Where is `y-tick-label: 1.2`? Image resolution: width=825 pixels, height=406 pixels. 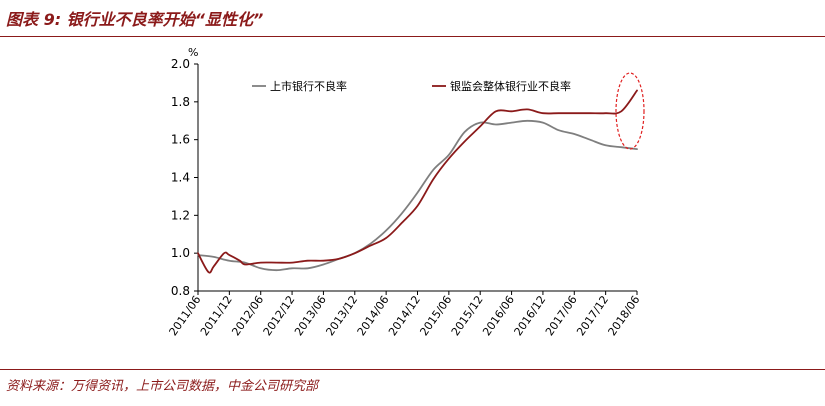
y-tick-label: 1.2 is located at coordinates (180, 215).